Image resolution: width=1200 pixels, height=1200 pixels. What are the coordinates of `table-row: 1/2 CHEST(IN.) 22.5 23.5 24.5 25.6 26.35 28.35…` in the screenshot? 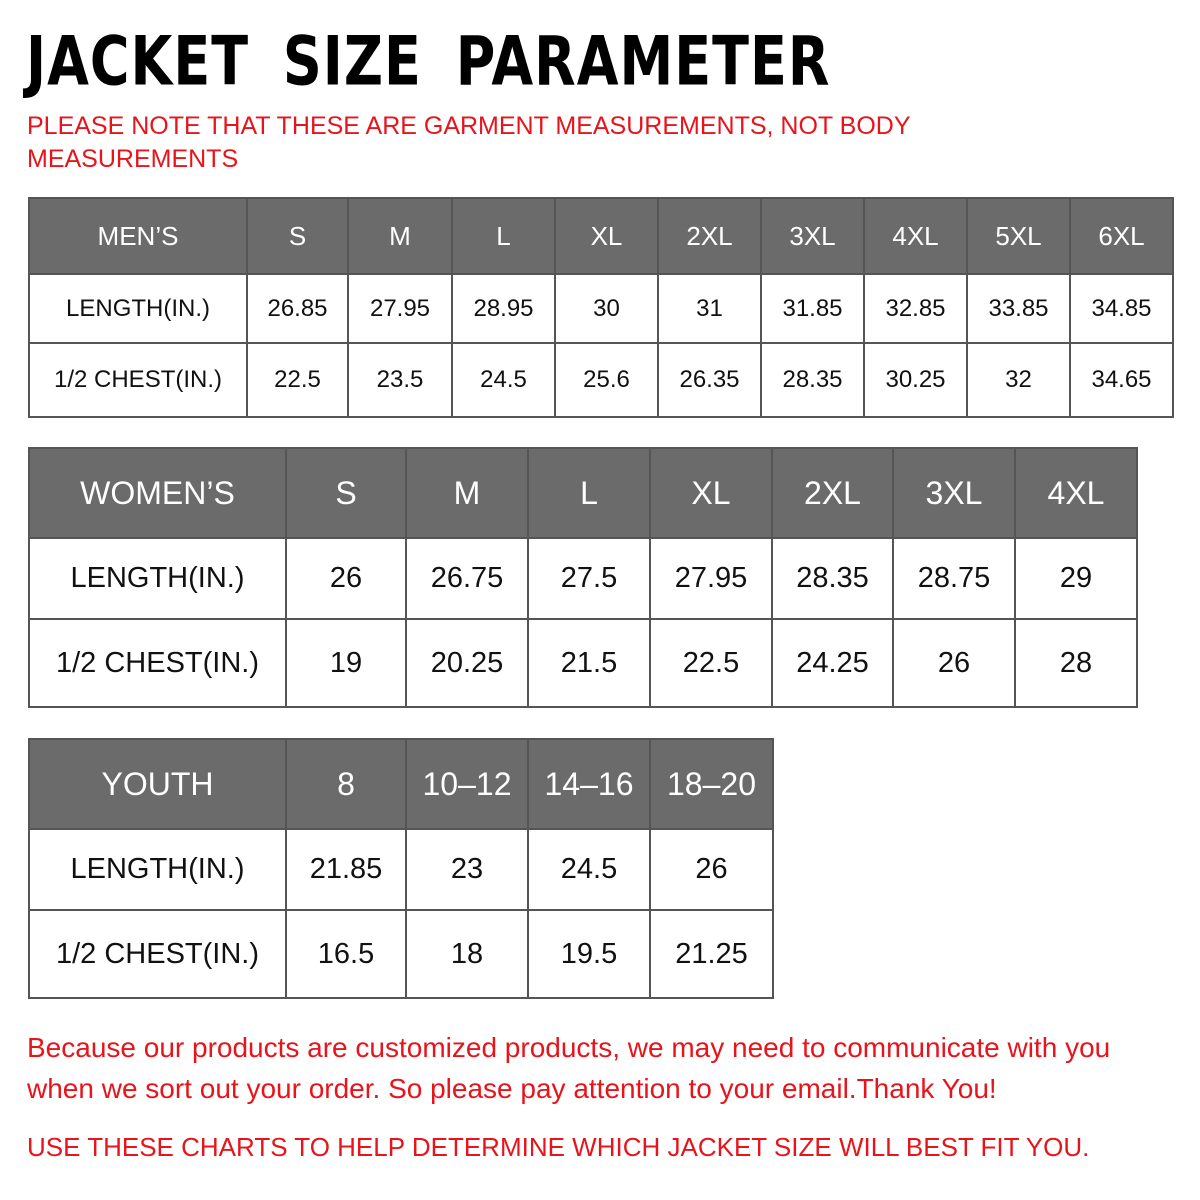 It's located at (601, 380).